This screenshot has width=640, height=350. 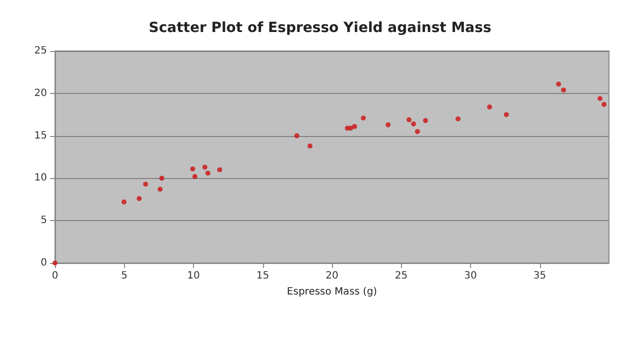 What do you see at coordinates (40, 51) in the screenshot?
I see `y-tick-label: 25` at bounding box center [40, 51].